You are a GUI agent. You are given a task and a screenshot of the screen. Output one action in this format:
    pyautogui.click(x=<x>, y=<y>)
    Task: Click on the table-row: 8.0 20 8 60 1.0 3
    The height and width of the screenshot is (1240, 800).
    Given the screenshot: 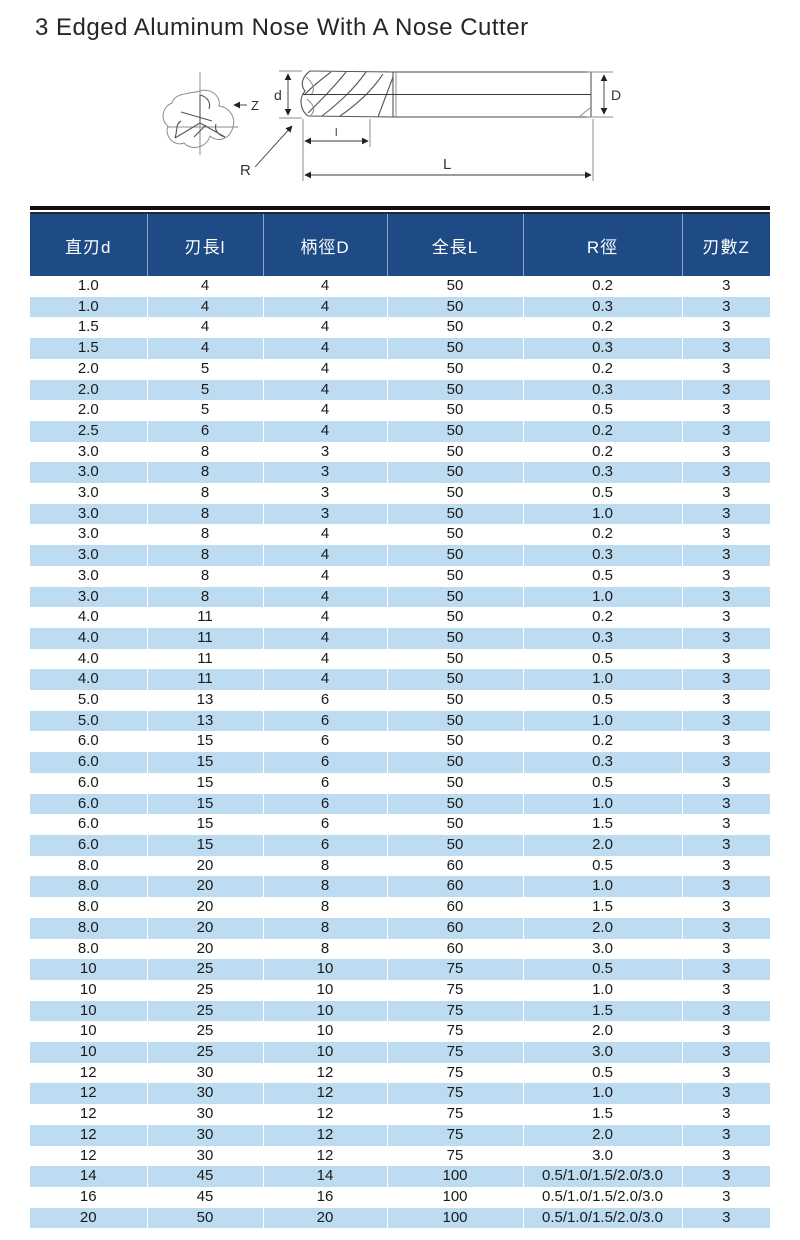 What is the action you would take?
    pyautogui.click(x=400, y=887)
    